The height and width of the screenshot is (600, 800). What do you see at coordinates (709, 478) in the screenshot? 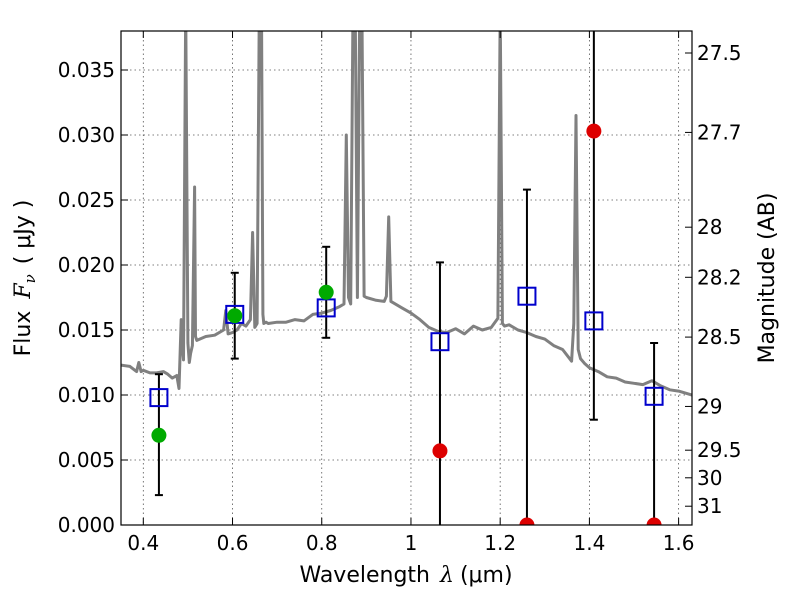
I see `magnitude-tick-label: 30` at bounding box center [709, 478].